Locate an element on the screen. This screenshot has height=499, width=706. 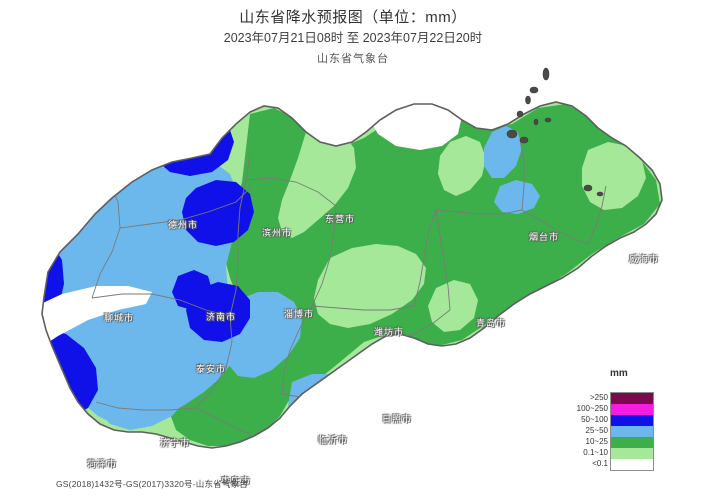
forecast-period-subtitle: 2023年07月21日08时 至 2023年07月22日20时 is located at coordinates (353, 38).